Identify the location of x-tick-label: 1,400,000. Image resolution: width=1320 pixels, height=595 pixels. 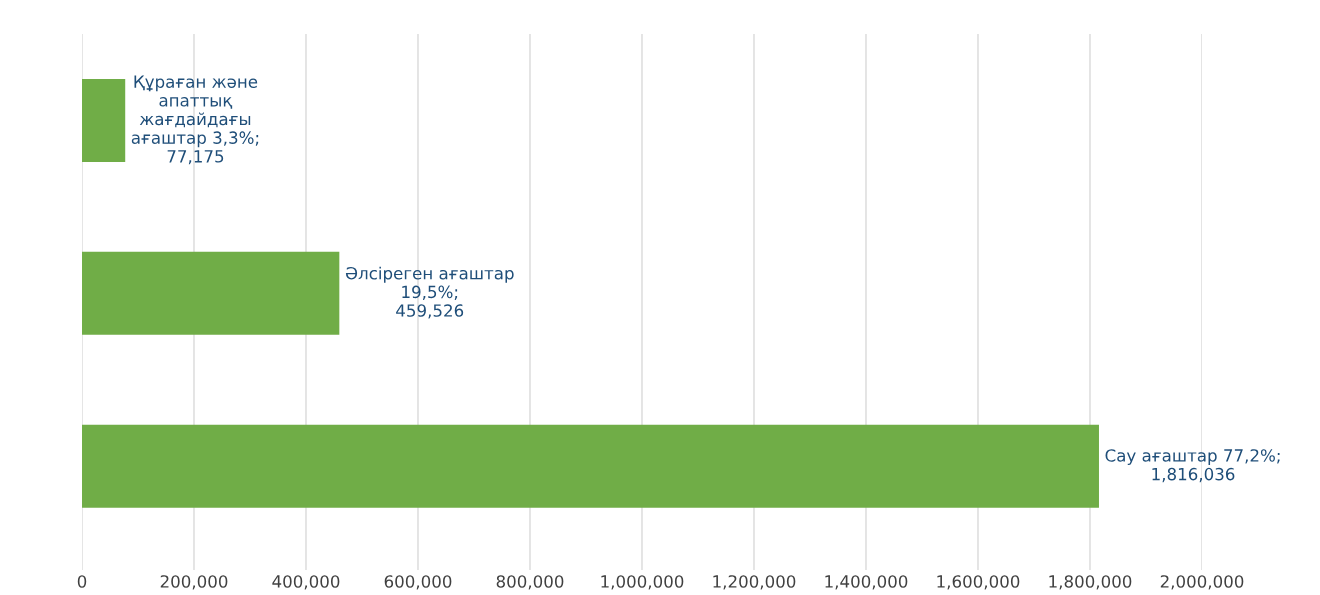
(866, 582).